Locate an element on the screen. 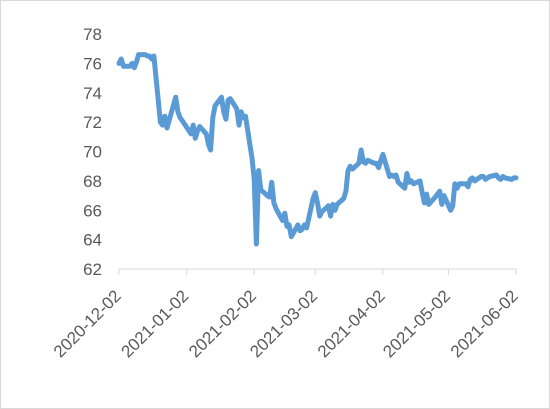 The height and width of the screenshot is (409, 550). x-tick-label: 2020-12-02 is located at coordinates (87, 323).